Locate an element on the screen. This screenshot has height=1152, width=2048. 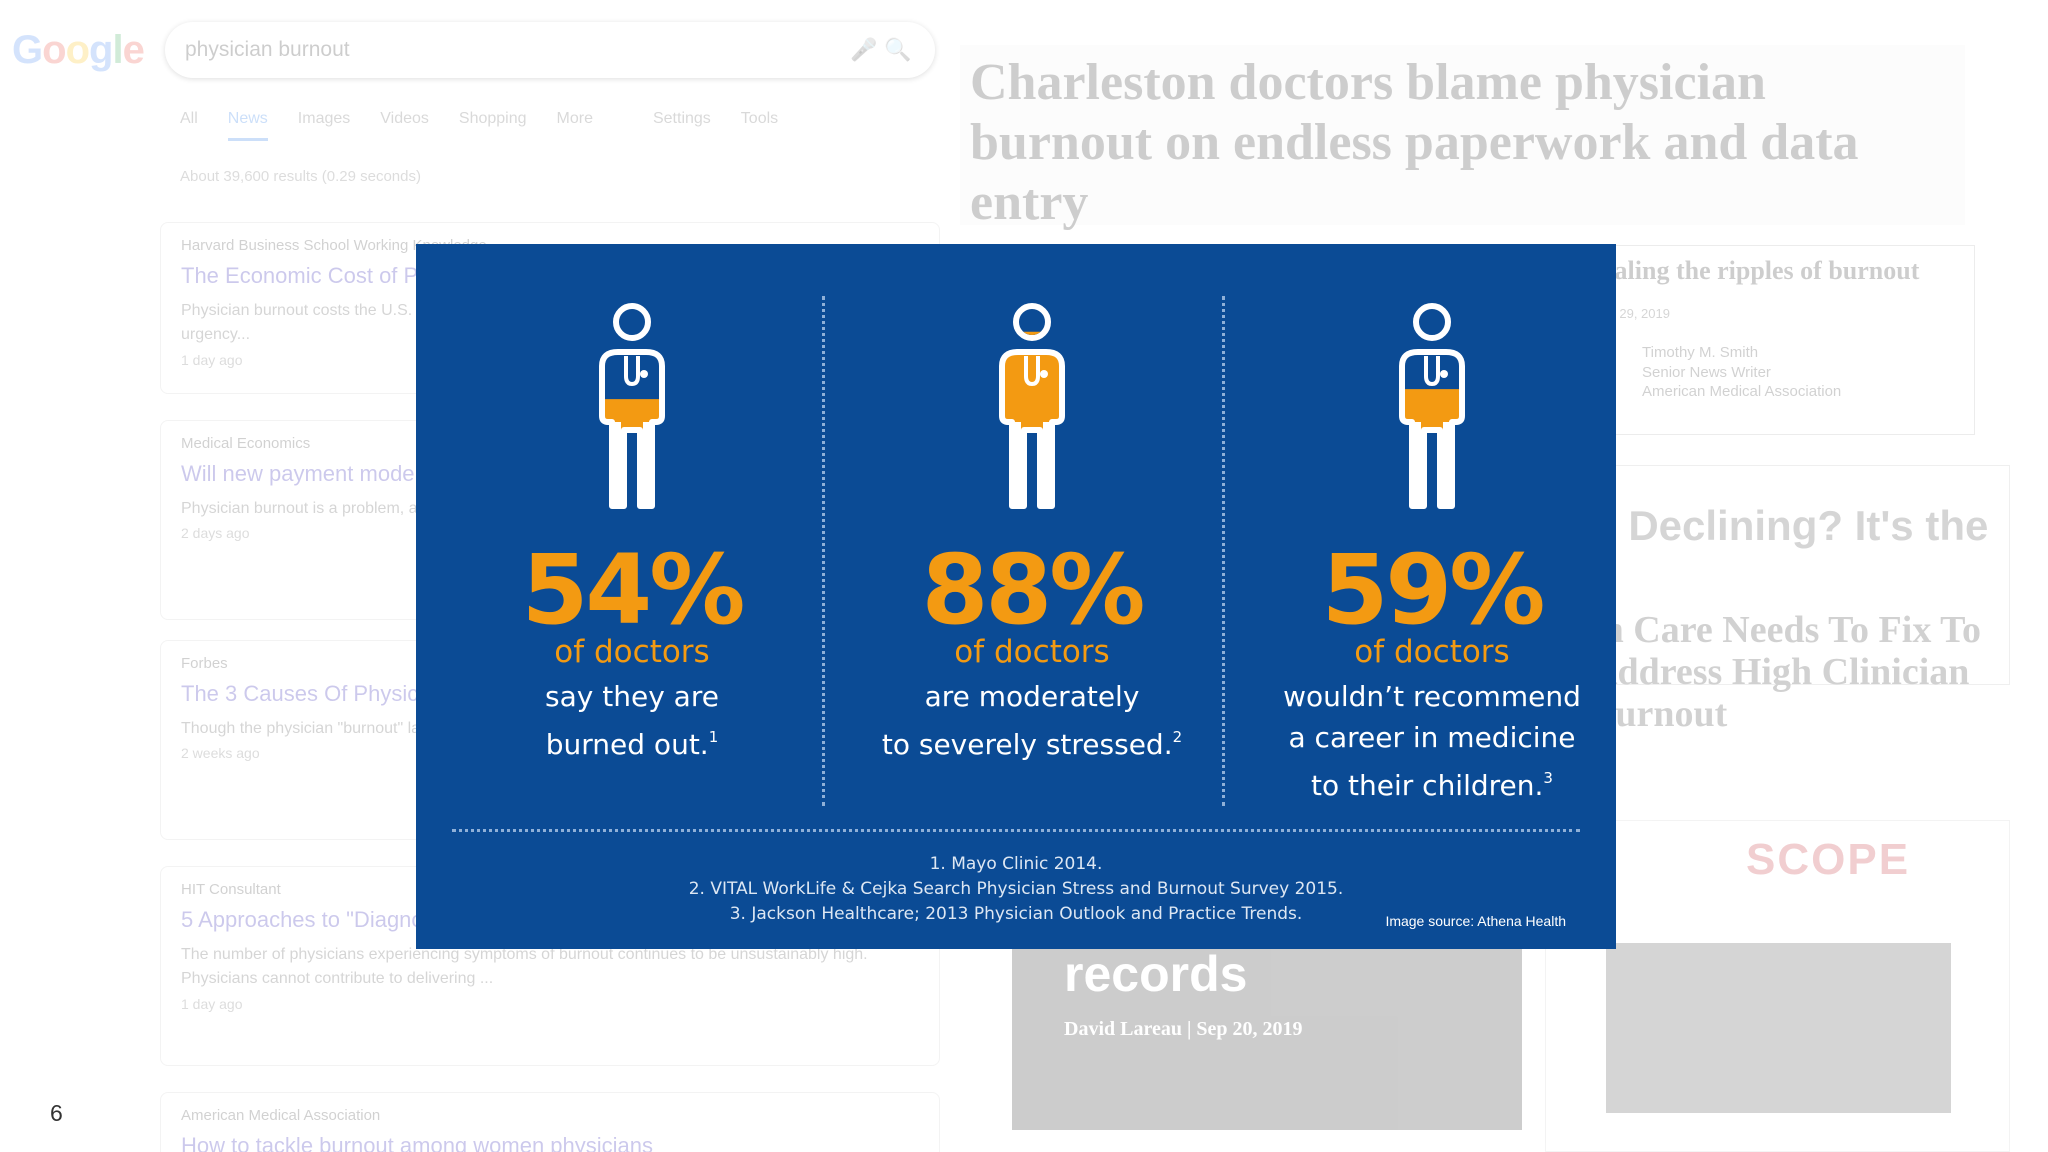
settings-link: Settings is located at coordinates (681, 118).